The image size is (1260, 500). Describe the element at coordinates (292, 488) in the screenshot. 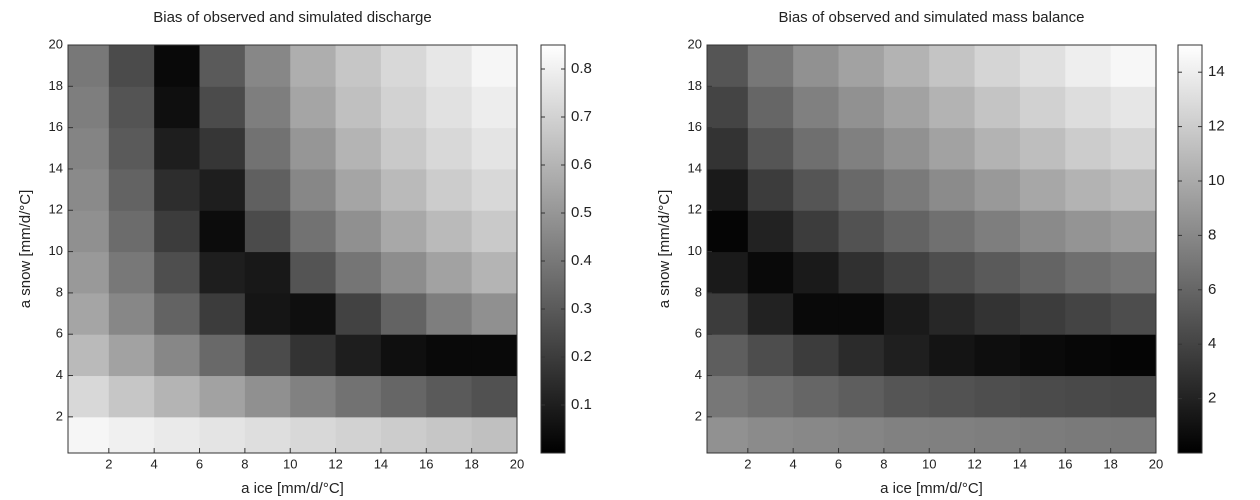

I see `x-axis-label: a ice [mm/d/°C]` at that location.